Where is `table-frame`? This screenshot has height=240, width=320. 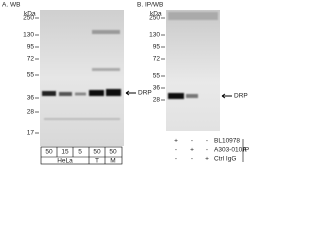
table-frame is located at coordinates (81, 155).